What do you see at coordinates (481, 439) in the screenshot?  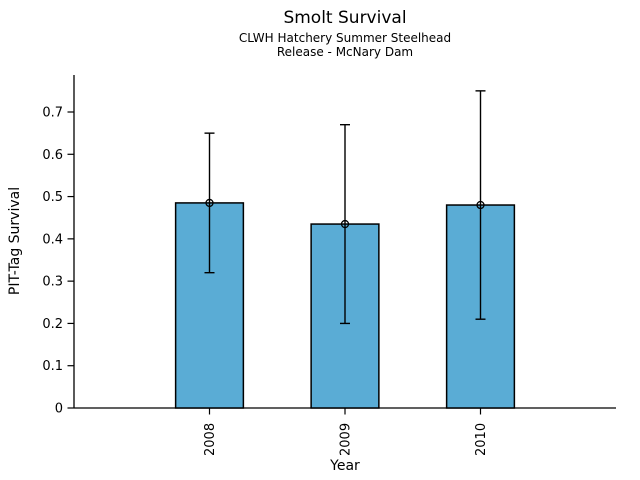 I see `x-tick-label: 2010` at bounding box center [481, 439].